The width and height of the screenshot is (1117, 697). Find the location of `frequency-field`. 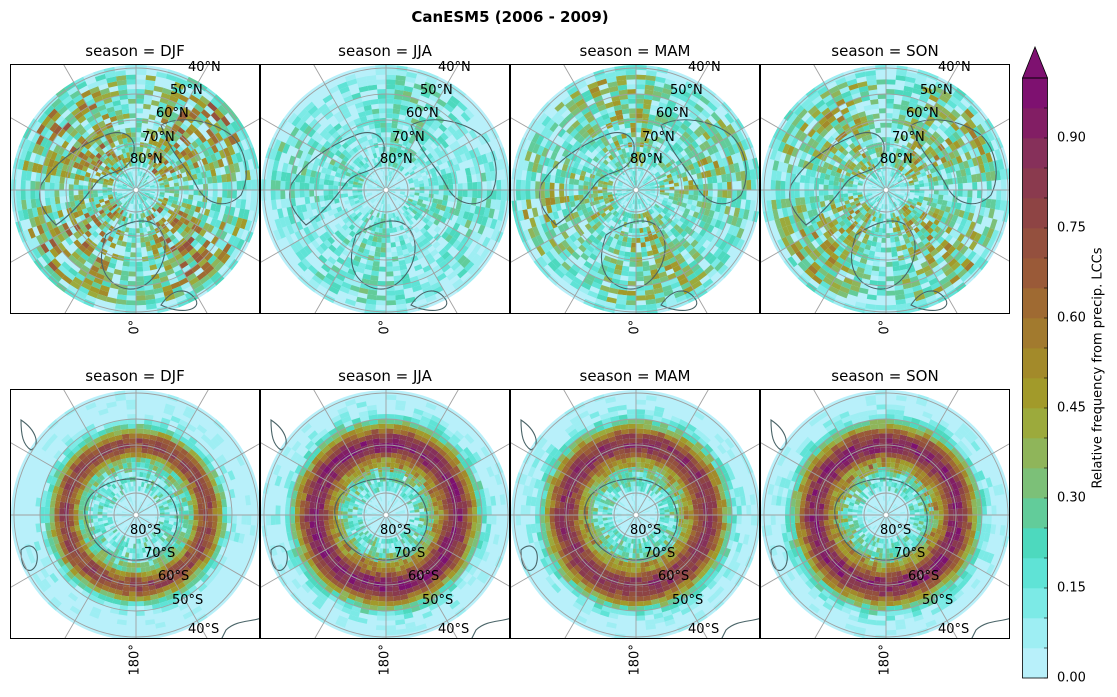

frequency-field is located at coordinates (385, 189).